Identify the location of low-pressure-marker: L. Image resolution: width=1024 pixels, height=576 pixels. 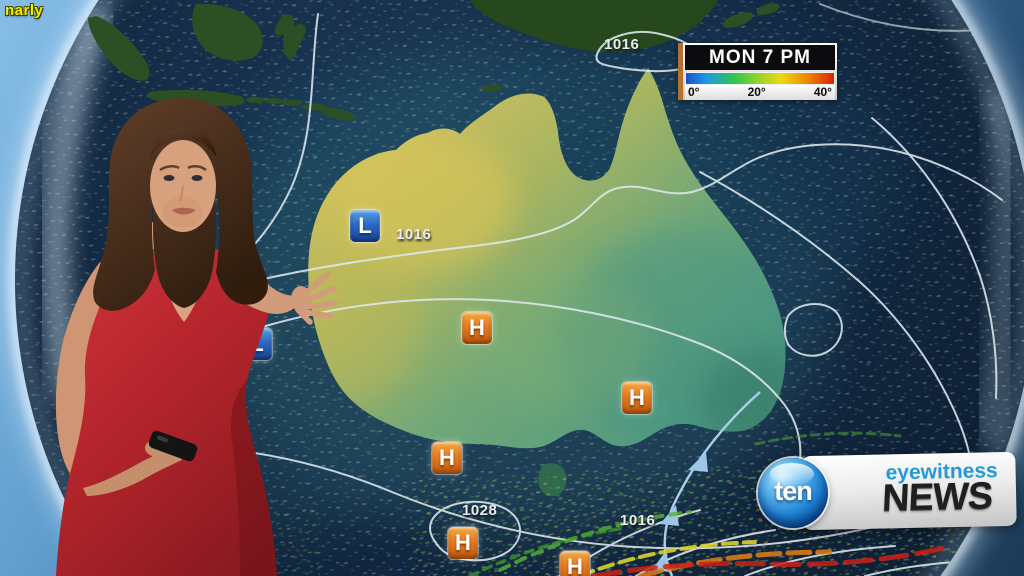
(365, 226).